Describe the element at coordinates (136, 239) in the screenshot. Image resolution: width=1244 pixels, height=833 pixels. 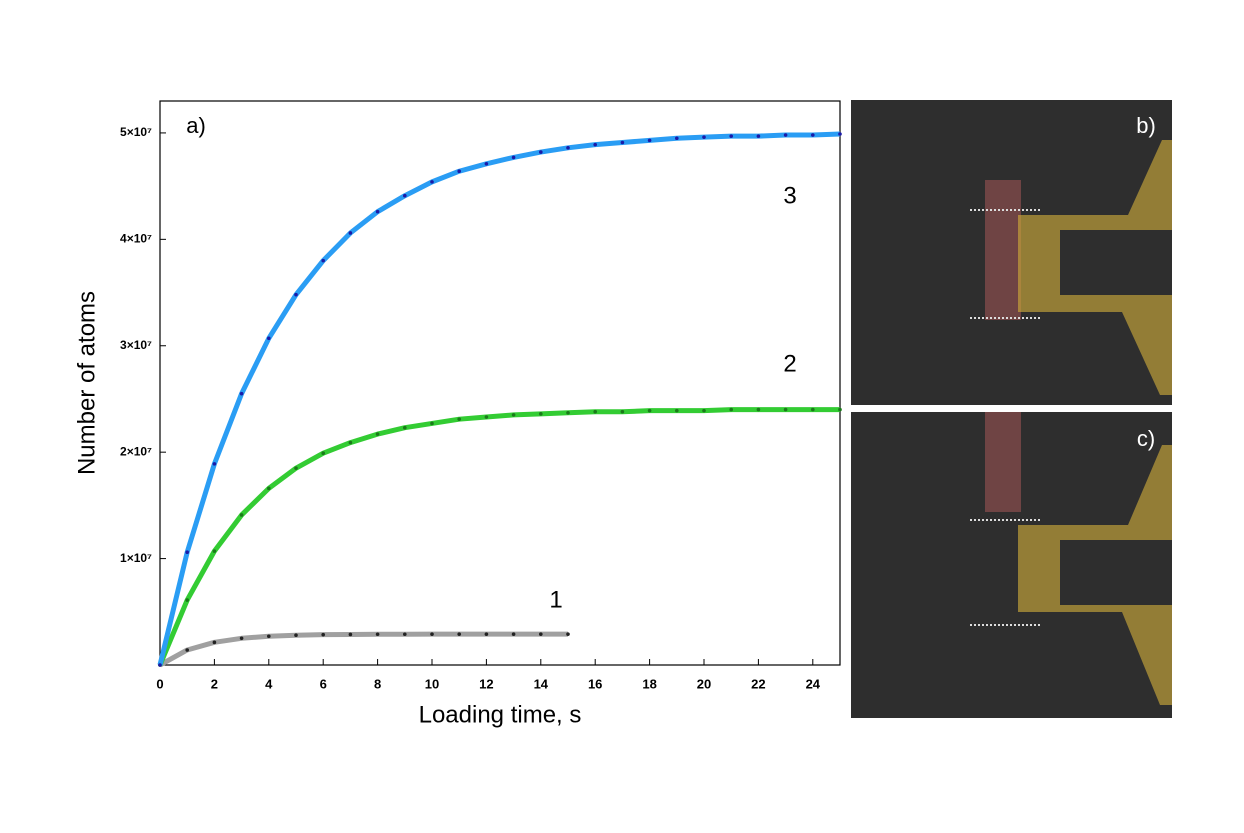
I see `y-tick-label: 4×10⁷` at that location.